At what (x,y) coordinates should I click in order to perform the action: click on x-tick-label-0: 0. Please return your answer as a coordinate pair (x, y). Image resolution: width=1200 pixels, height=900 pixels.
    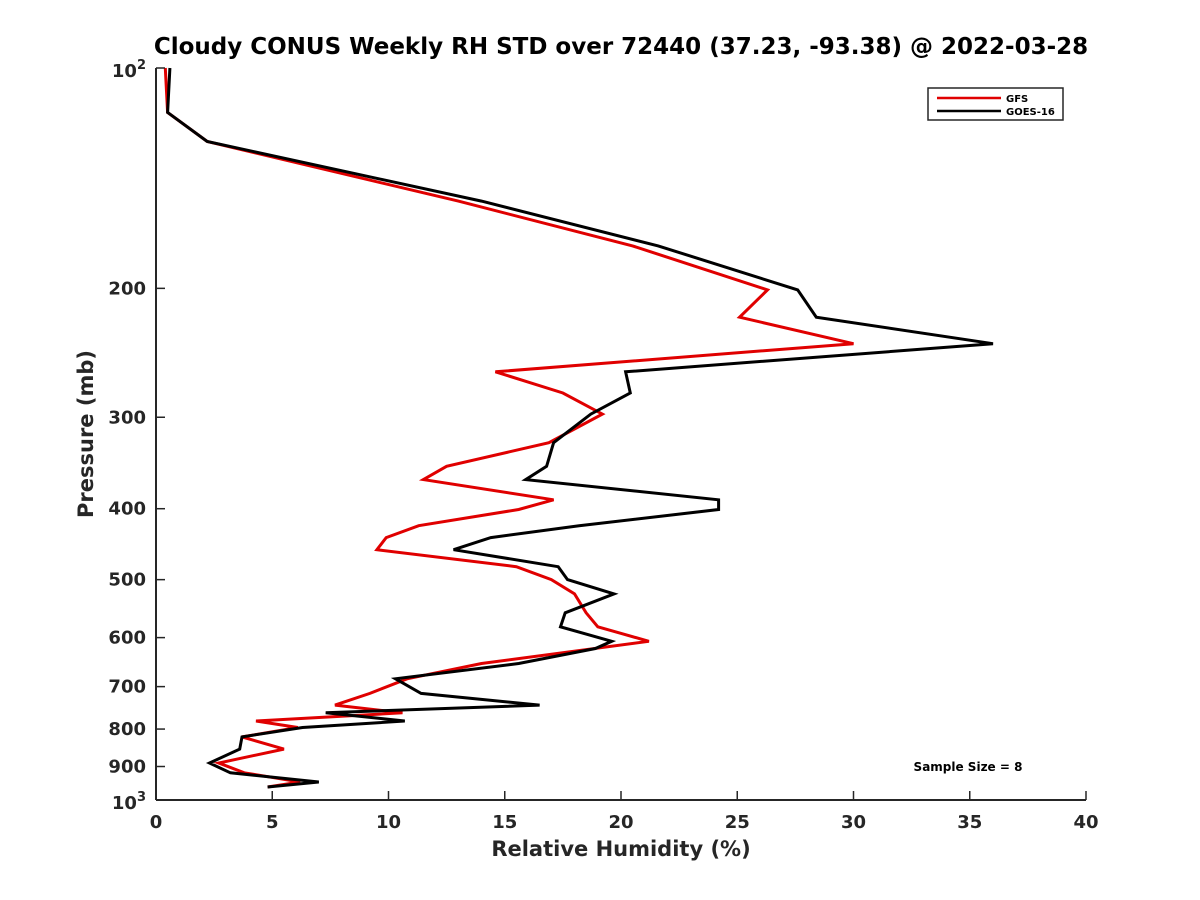
    Looking at the image, I should click on (156, 822).